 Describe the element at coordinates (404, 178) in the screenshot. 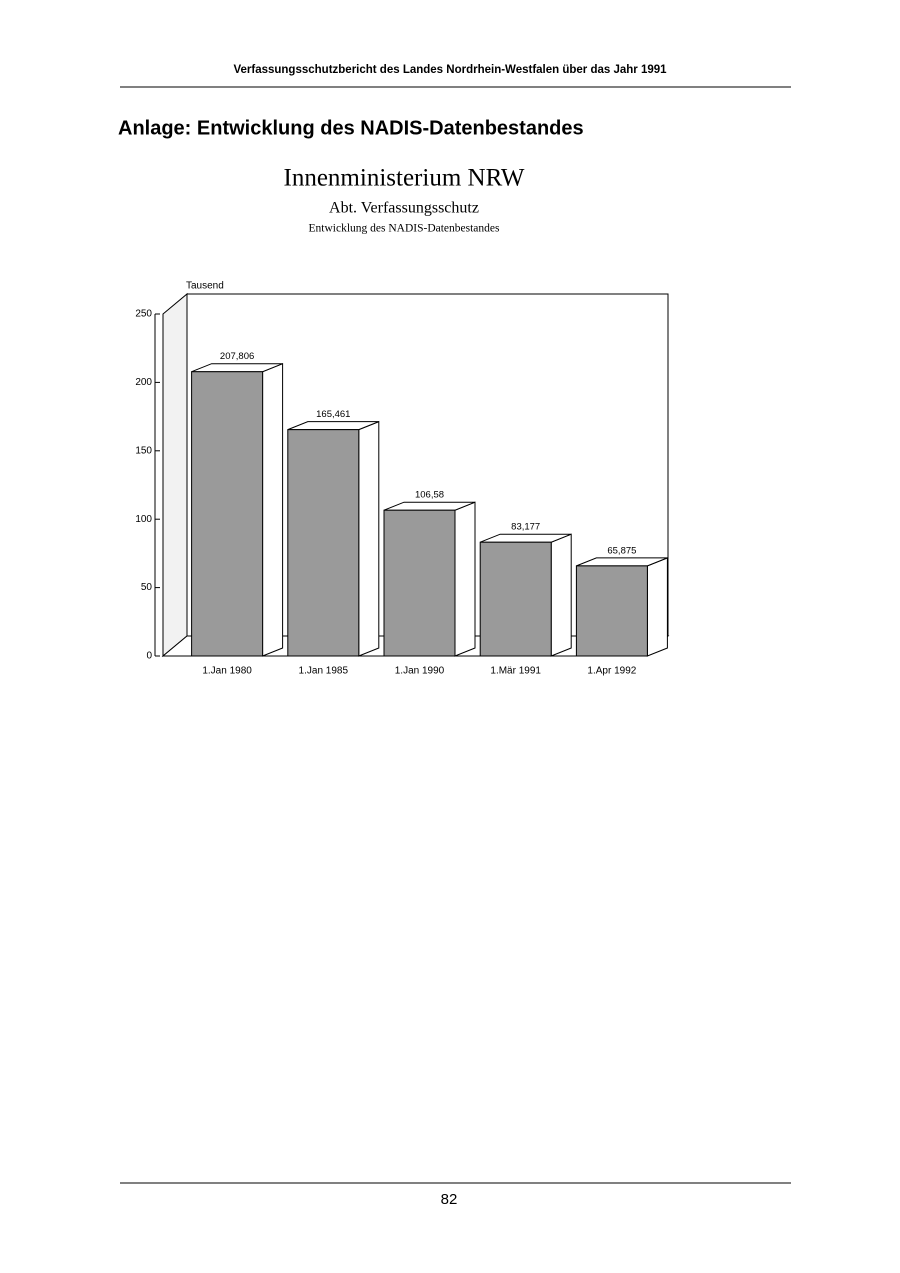

I see `chart-title: Innenministerium NRW` at that location.